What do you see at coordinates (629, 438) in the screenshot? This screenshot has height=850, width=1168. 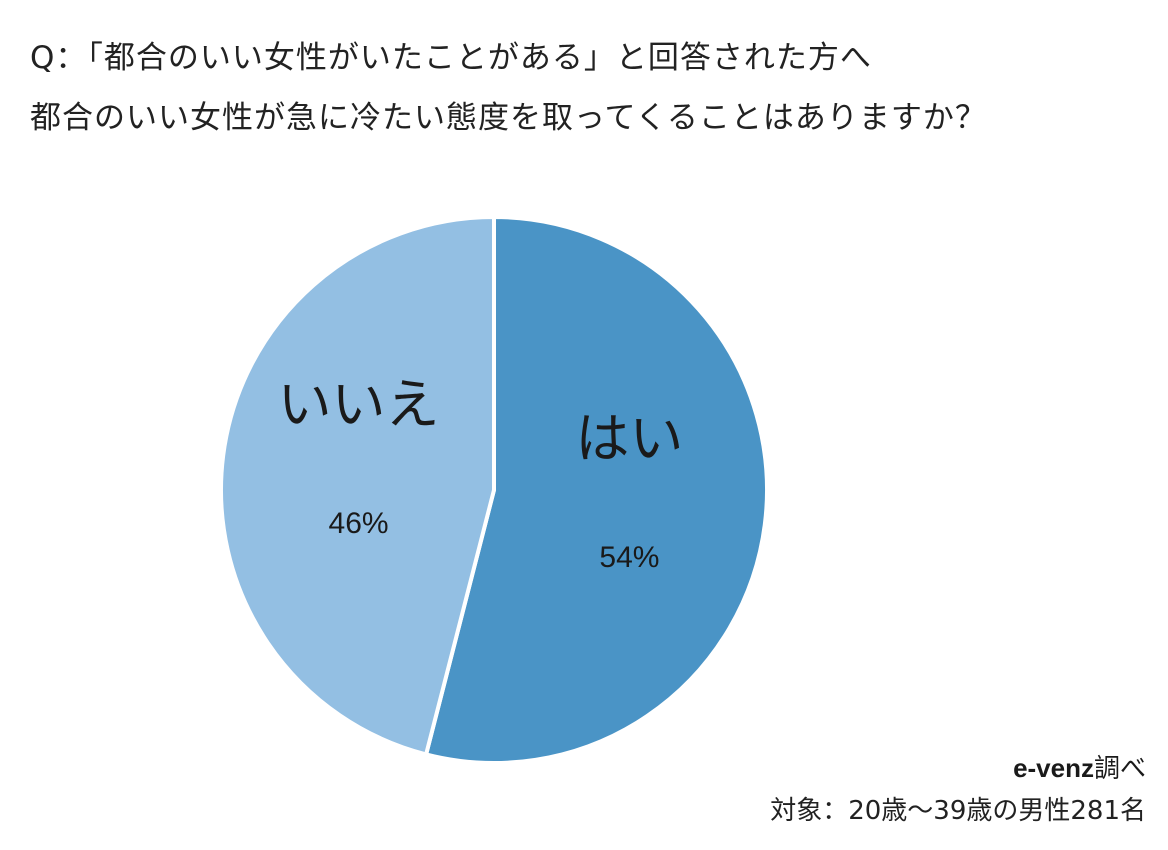 I see `slice-category-label-0: はい` at bounding box center [629, 438].